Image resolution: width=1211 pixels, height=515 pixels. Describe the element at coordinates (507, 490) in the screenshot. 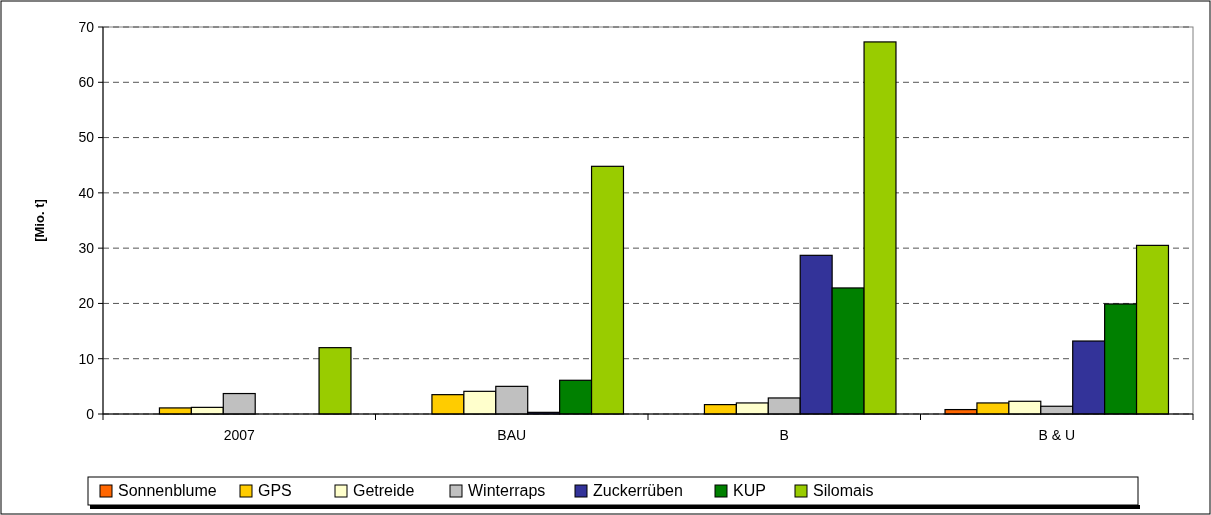

I see `legend-label: Winterraps` at that location.